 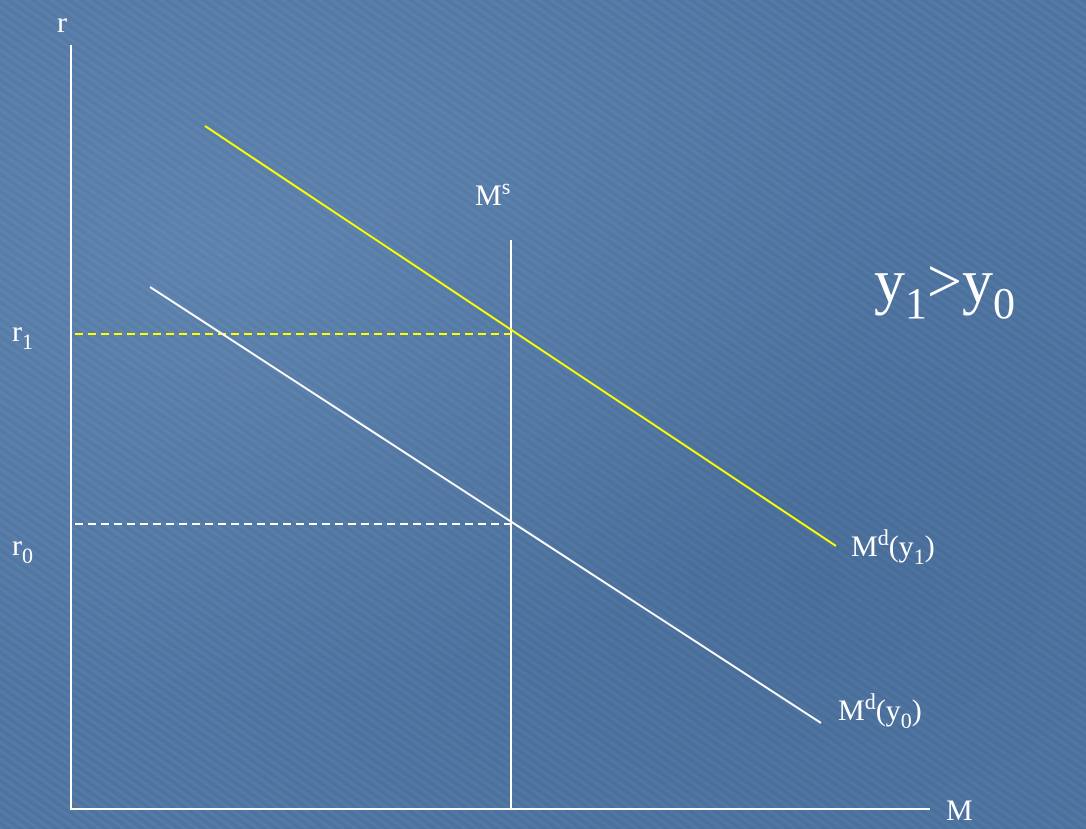 What do you see at coordinates (492, 193) in the screenshot?
I see `money-supply-label: Ms` at bounding box center [492, 193].